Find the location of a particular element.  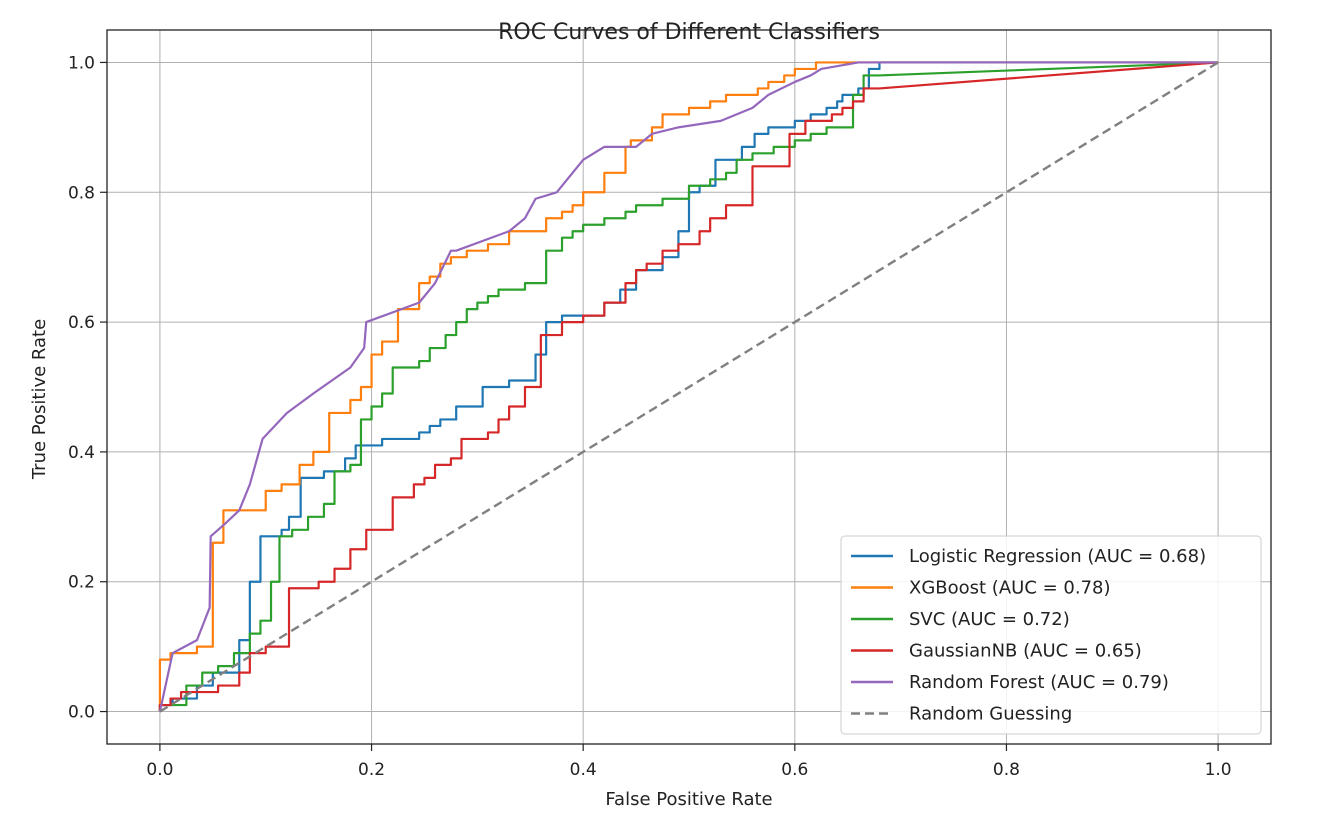

x-axis-label: False Positive Rate is located at coordinates (688, 799).